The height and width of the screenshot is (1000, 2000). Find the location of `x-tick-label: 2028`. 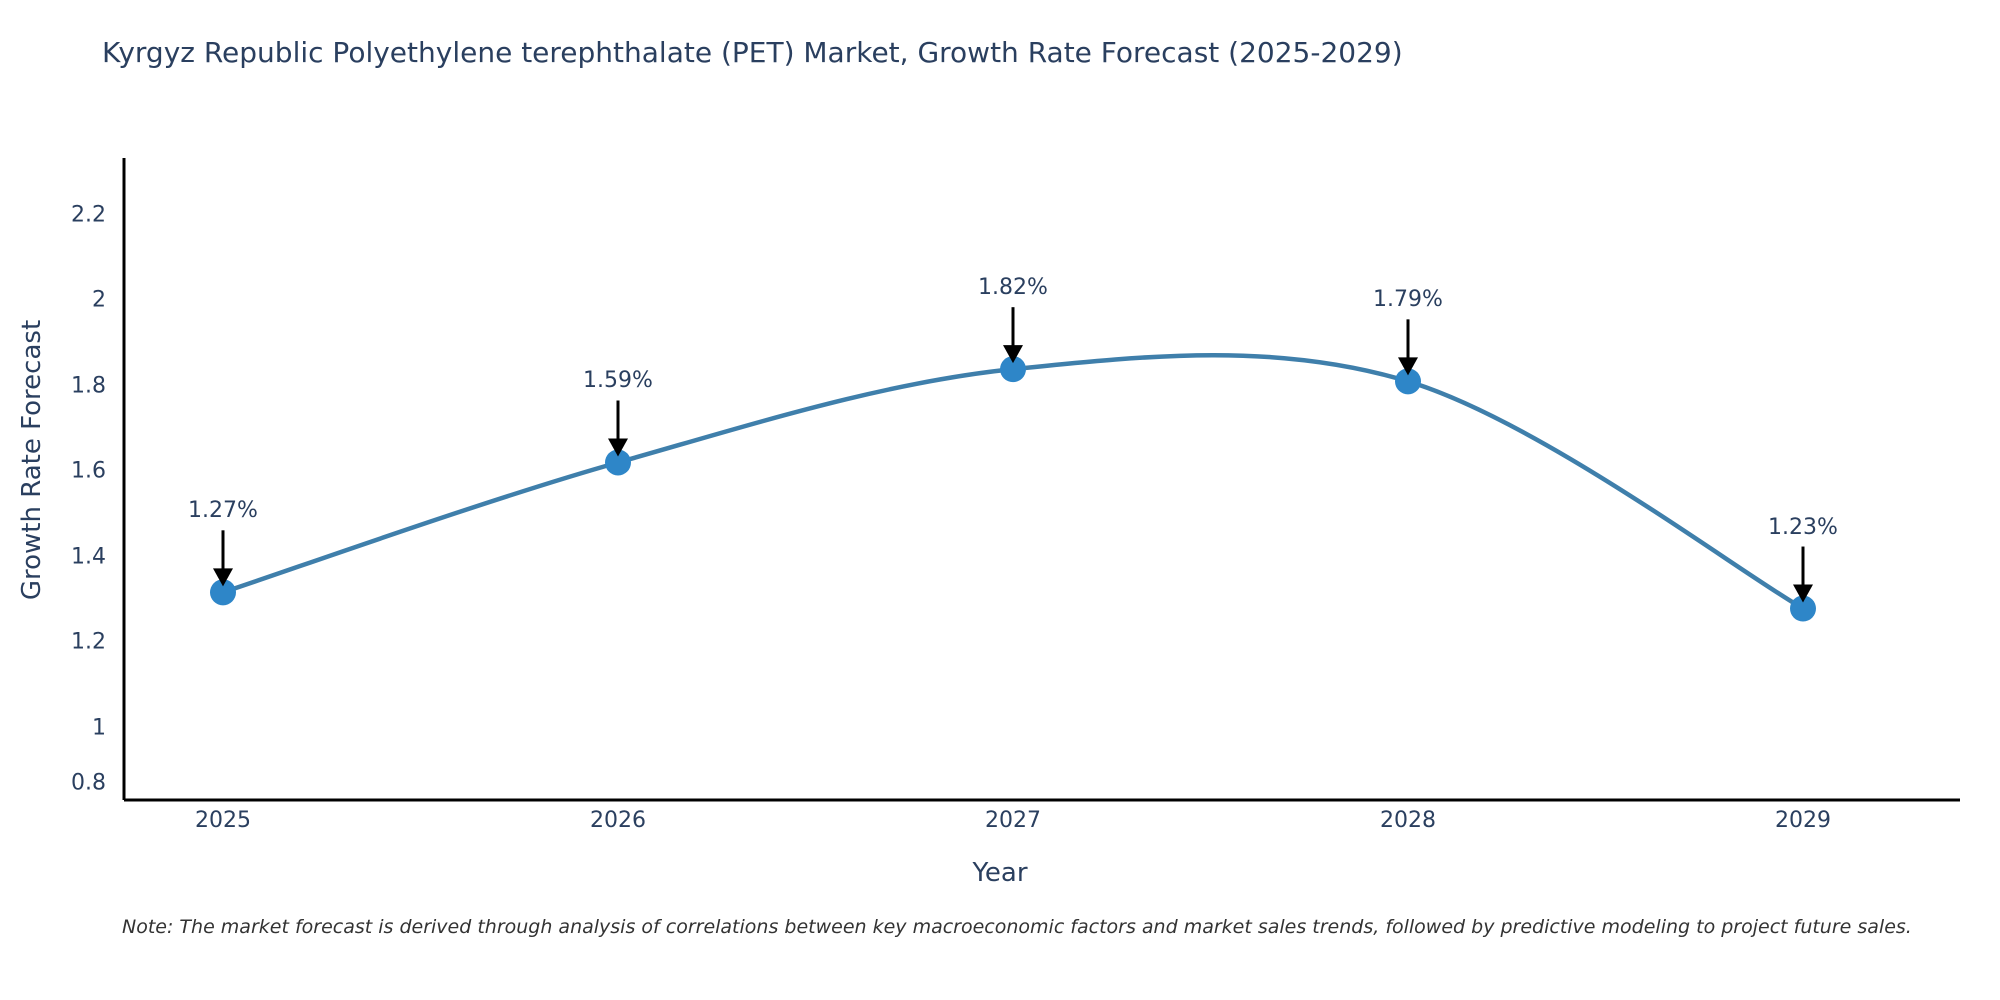

x-tick-label: 2028 is located at coordinates (1408, 820).